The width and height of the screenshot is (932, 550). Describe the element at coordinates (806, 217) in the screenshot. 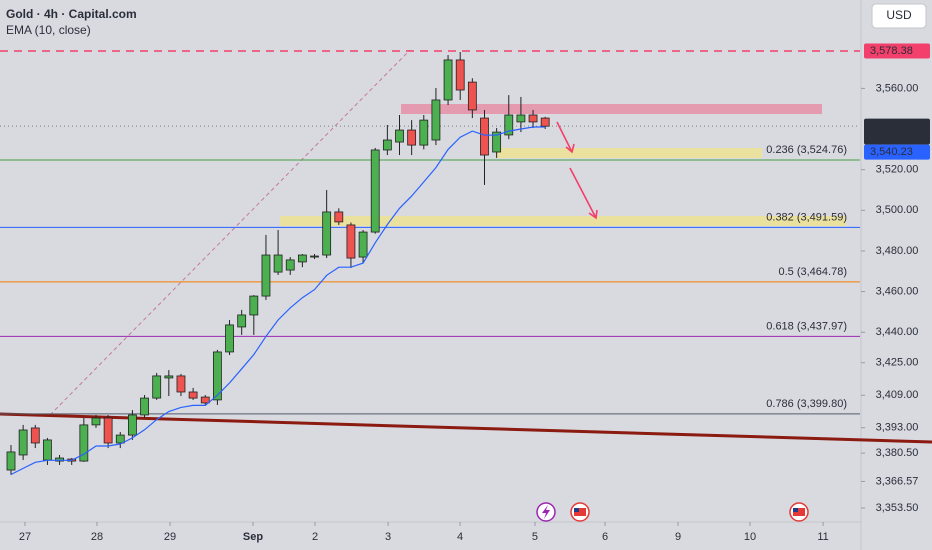

I see `fib-level-label: 0.382 (3,491.59)` at that location.